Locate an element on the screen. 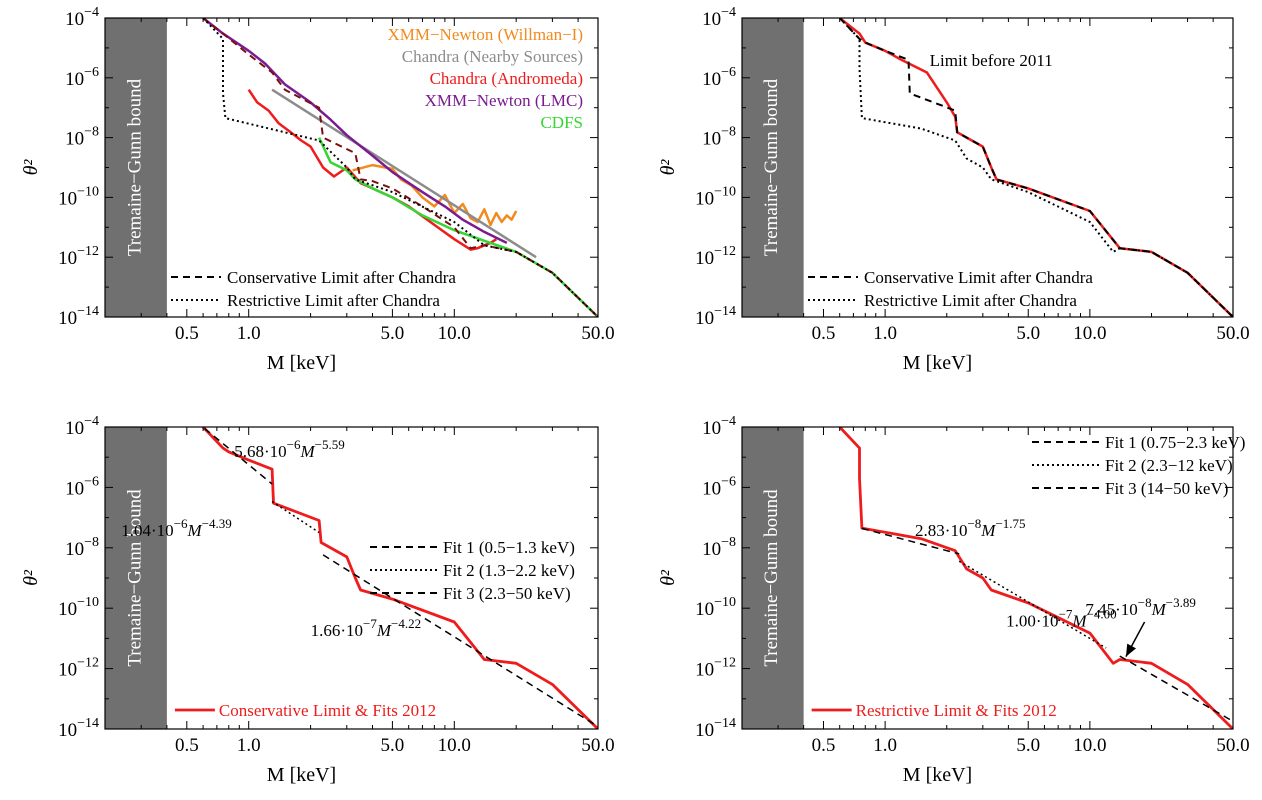 This screenshot has height=800, width=1262. fit-formula: 1.66·10−7M−4.22 is located at coordinates (366, 628).